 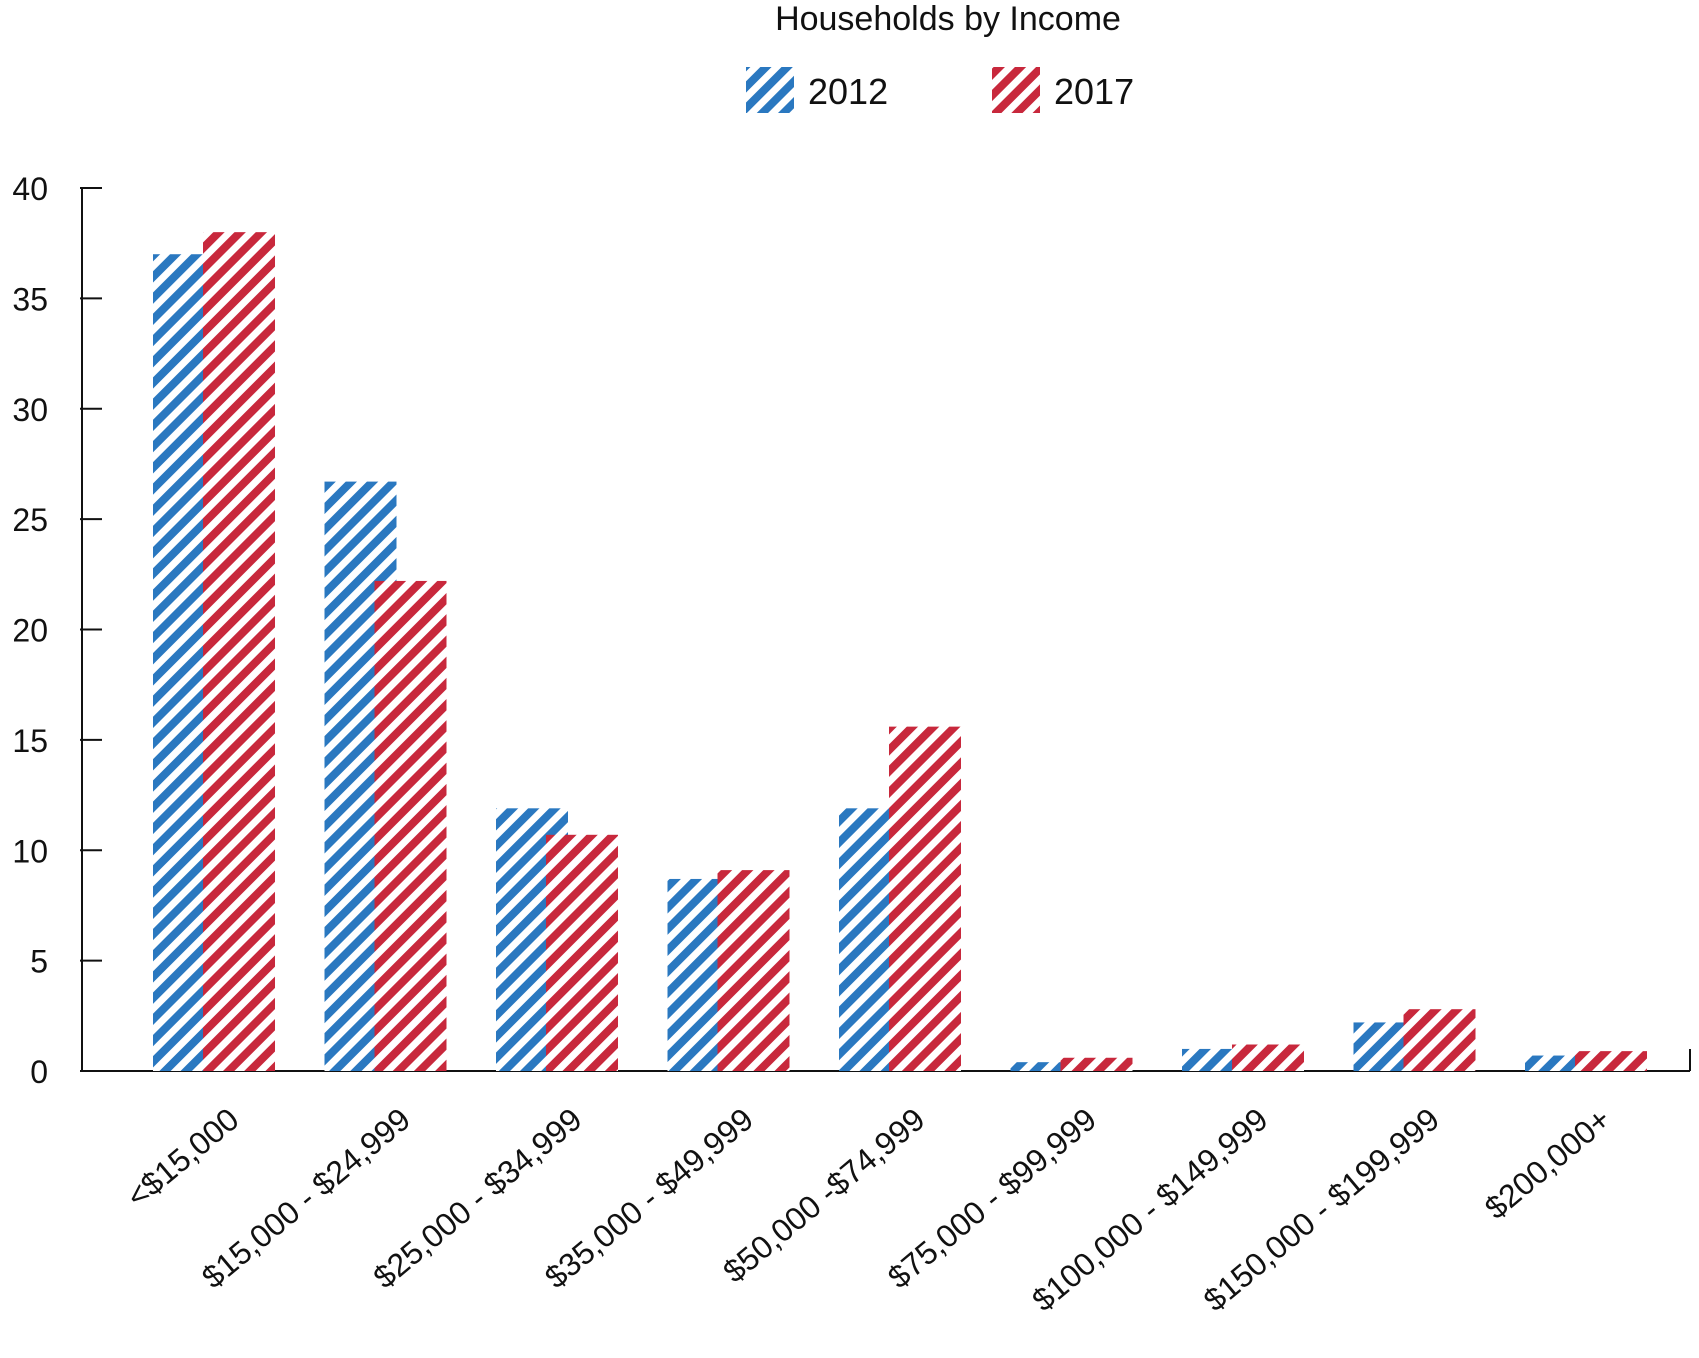 I want to click on y-tick-label-25: 25, so click(x=30, y=520).